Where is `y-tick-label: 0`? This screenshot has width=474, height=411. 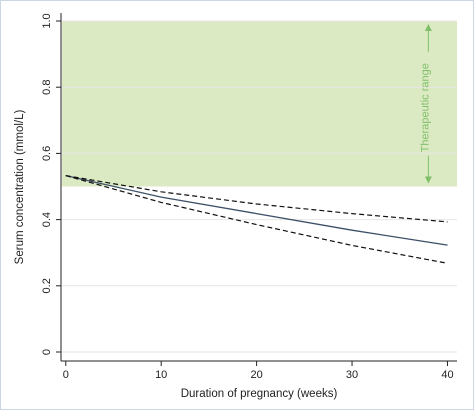 y-tick-label: 0 is located at coordinates (47, 352).